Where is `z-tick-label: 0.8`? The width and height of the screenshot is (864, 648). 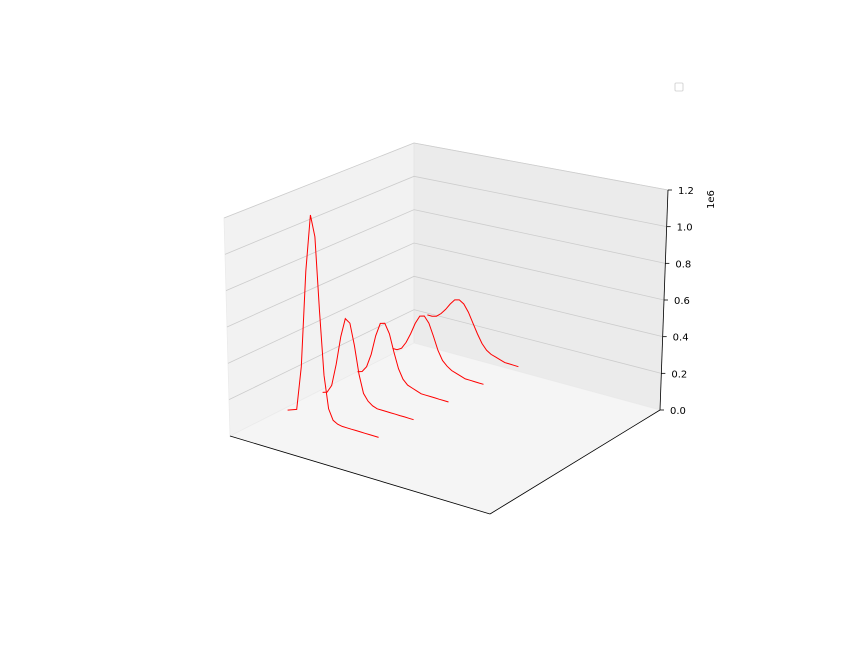 z-tick-label: 0.8 is located at coordinates (683, 264).